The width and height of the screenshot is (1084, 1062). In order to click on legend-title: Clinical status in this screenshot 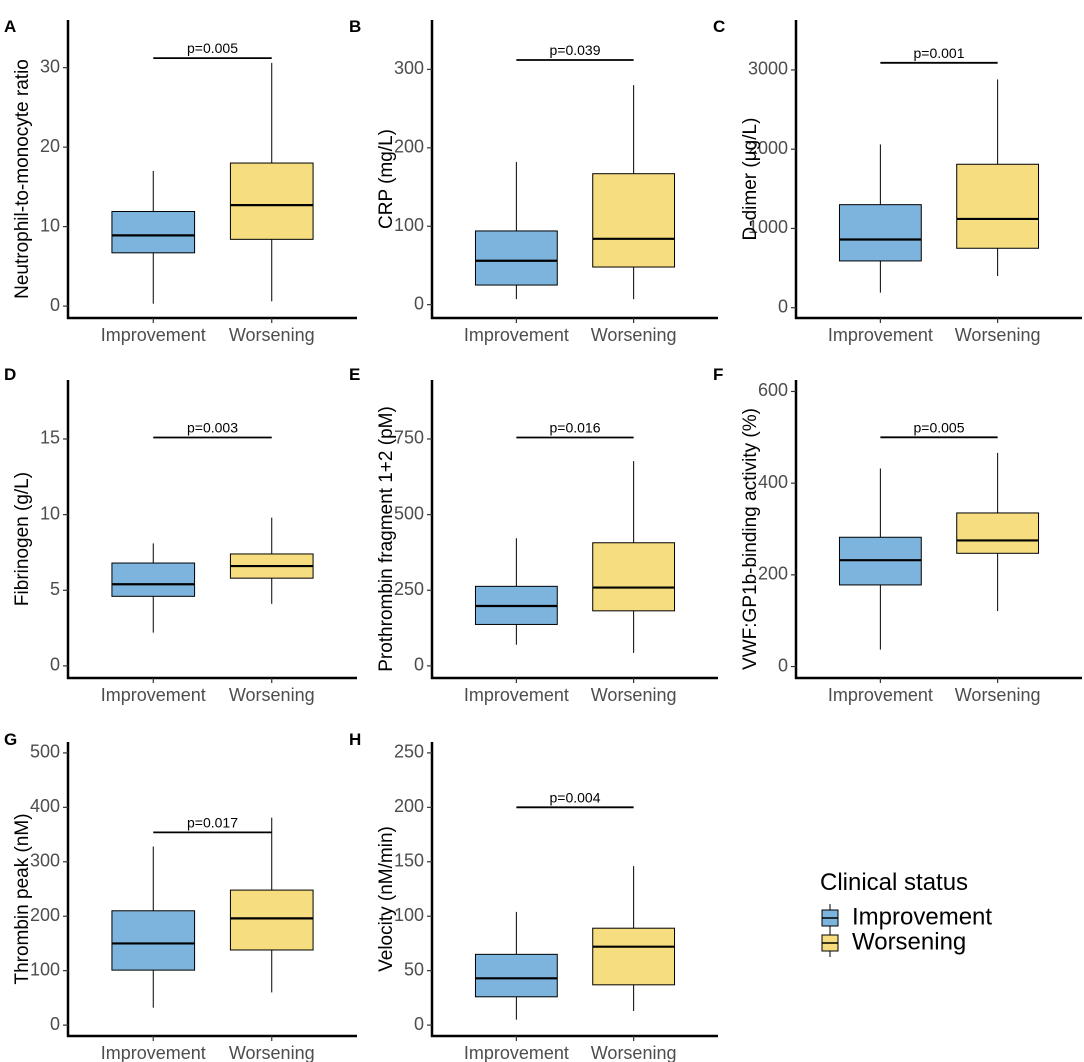, I will do `click(894, 882)`.